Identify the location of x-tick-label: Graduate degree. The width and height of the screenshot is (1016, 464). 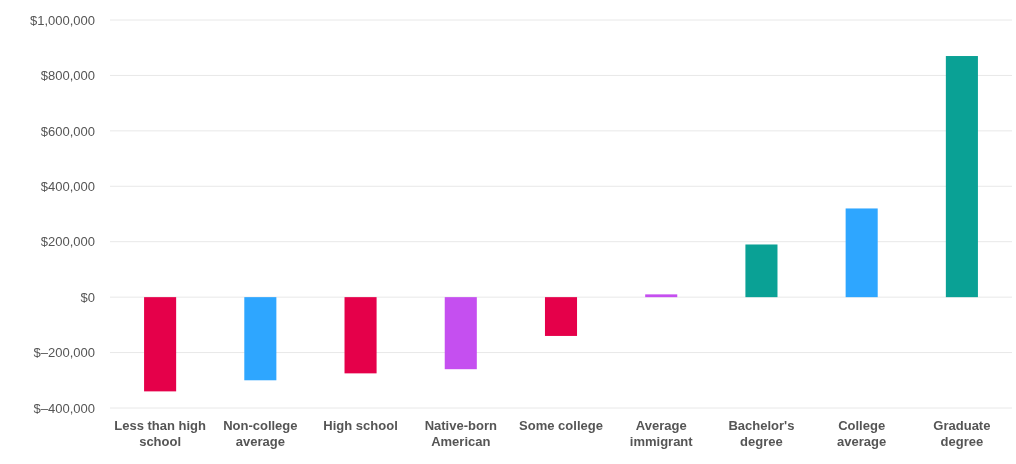
(962, 433).